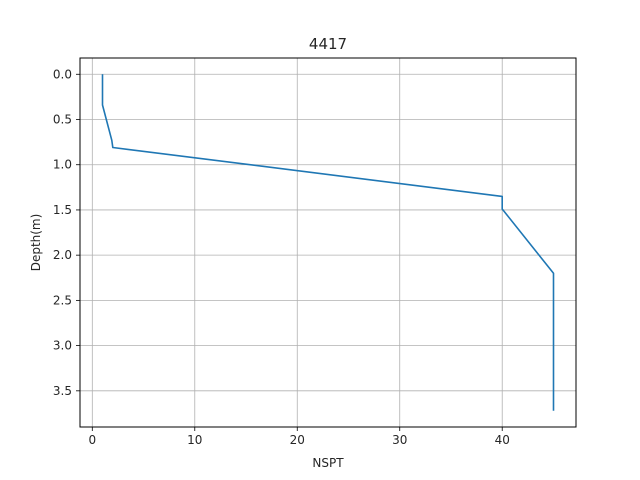  Describe the element at coordinates (62, 165) in the screenshot. I see `y-tick-label: 1.0` at that location.